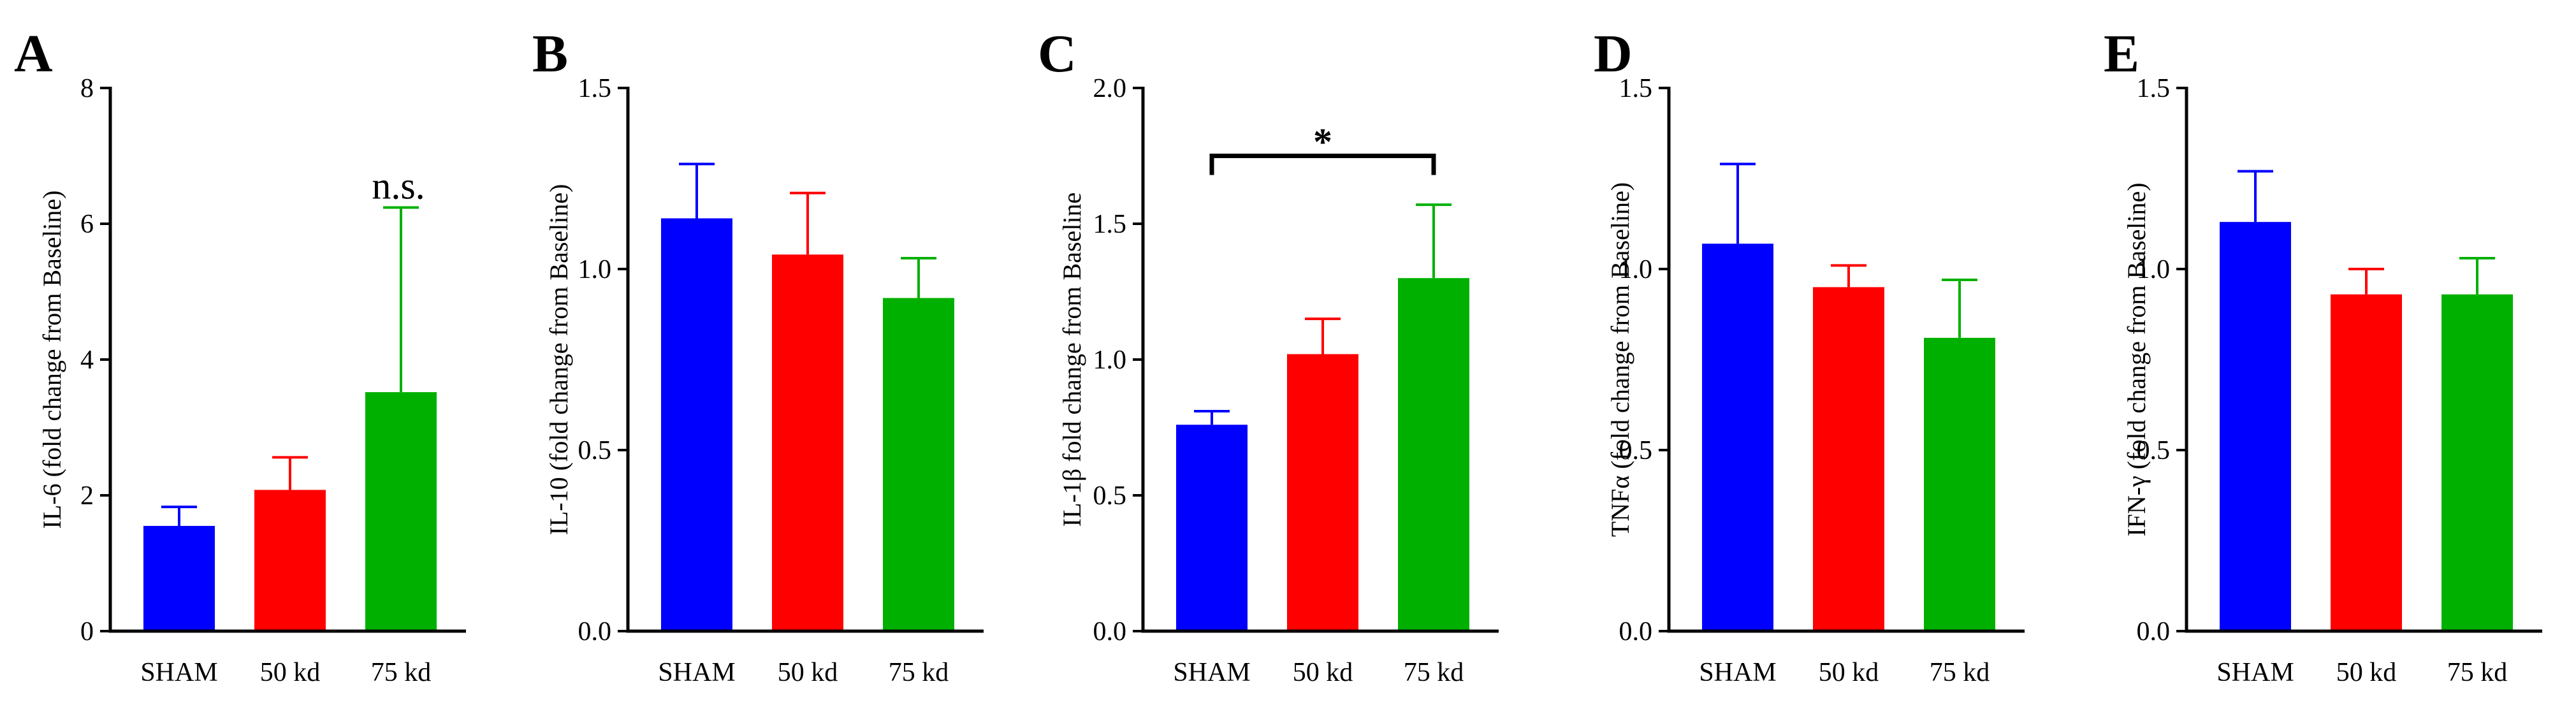  I want to click on y-axis-label: TNFα (fold change from Baseline), so click(1620, 360).